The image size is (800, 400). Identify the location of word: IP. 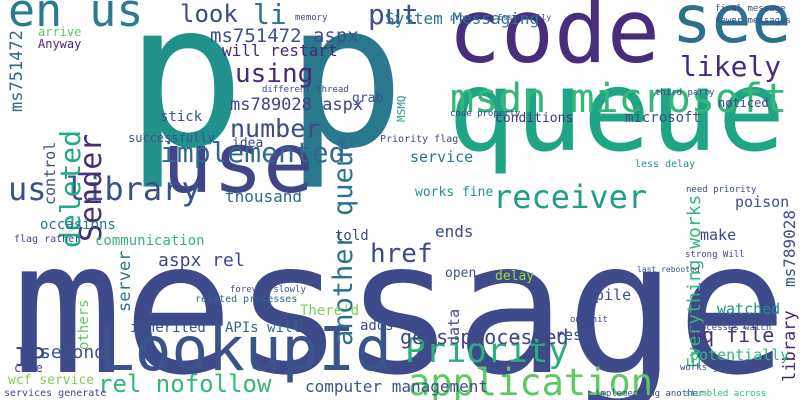
(29, 358).